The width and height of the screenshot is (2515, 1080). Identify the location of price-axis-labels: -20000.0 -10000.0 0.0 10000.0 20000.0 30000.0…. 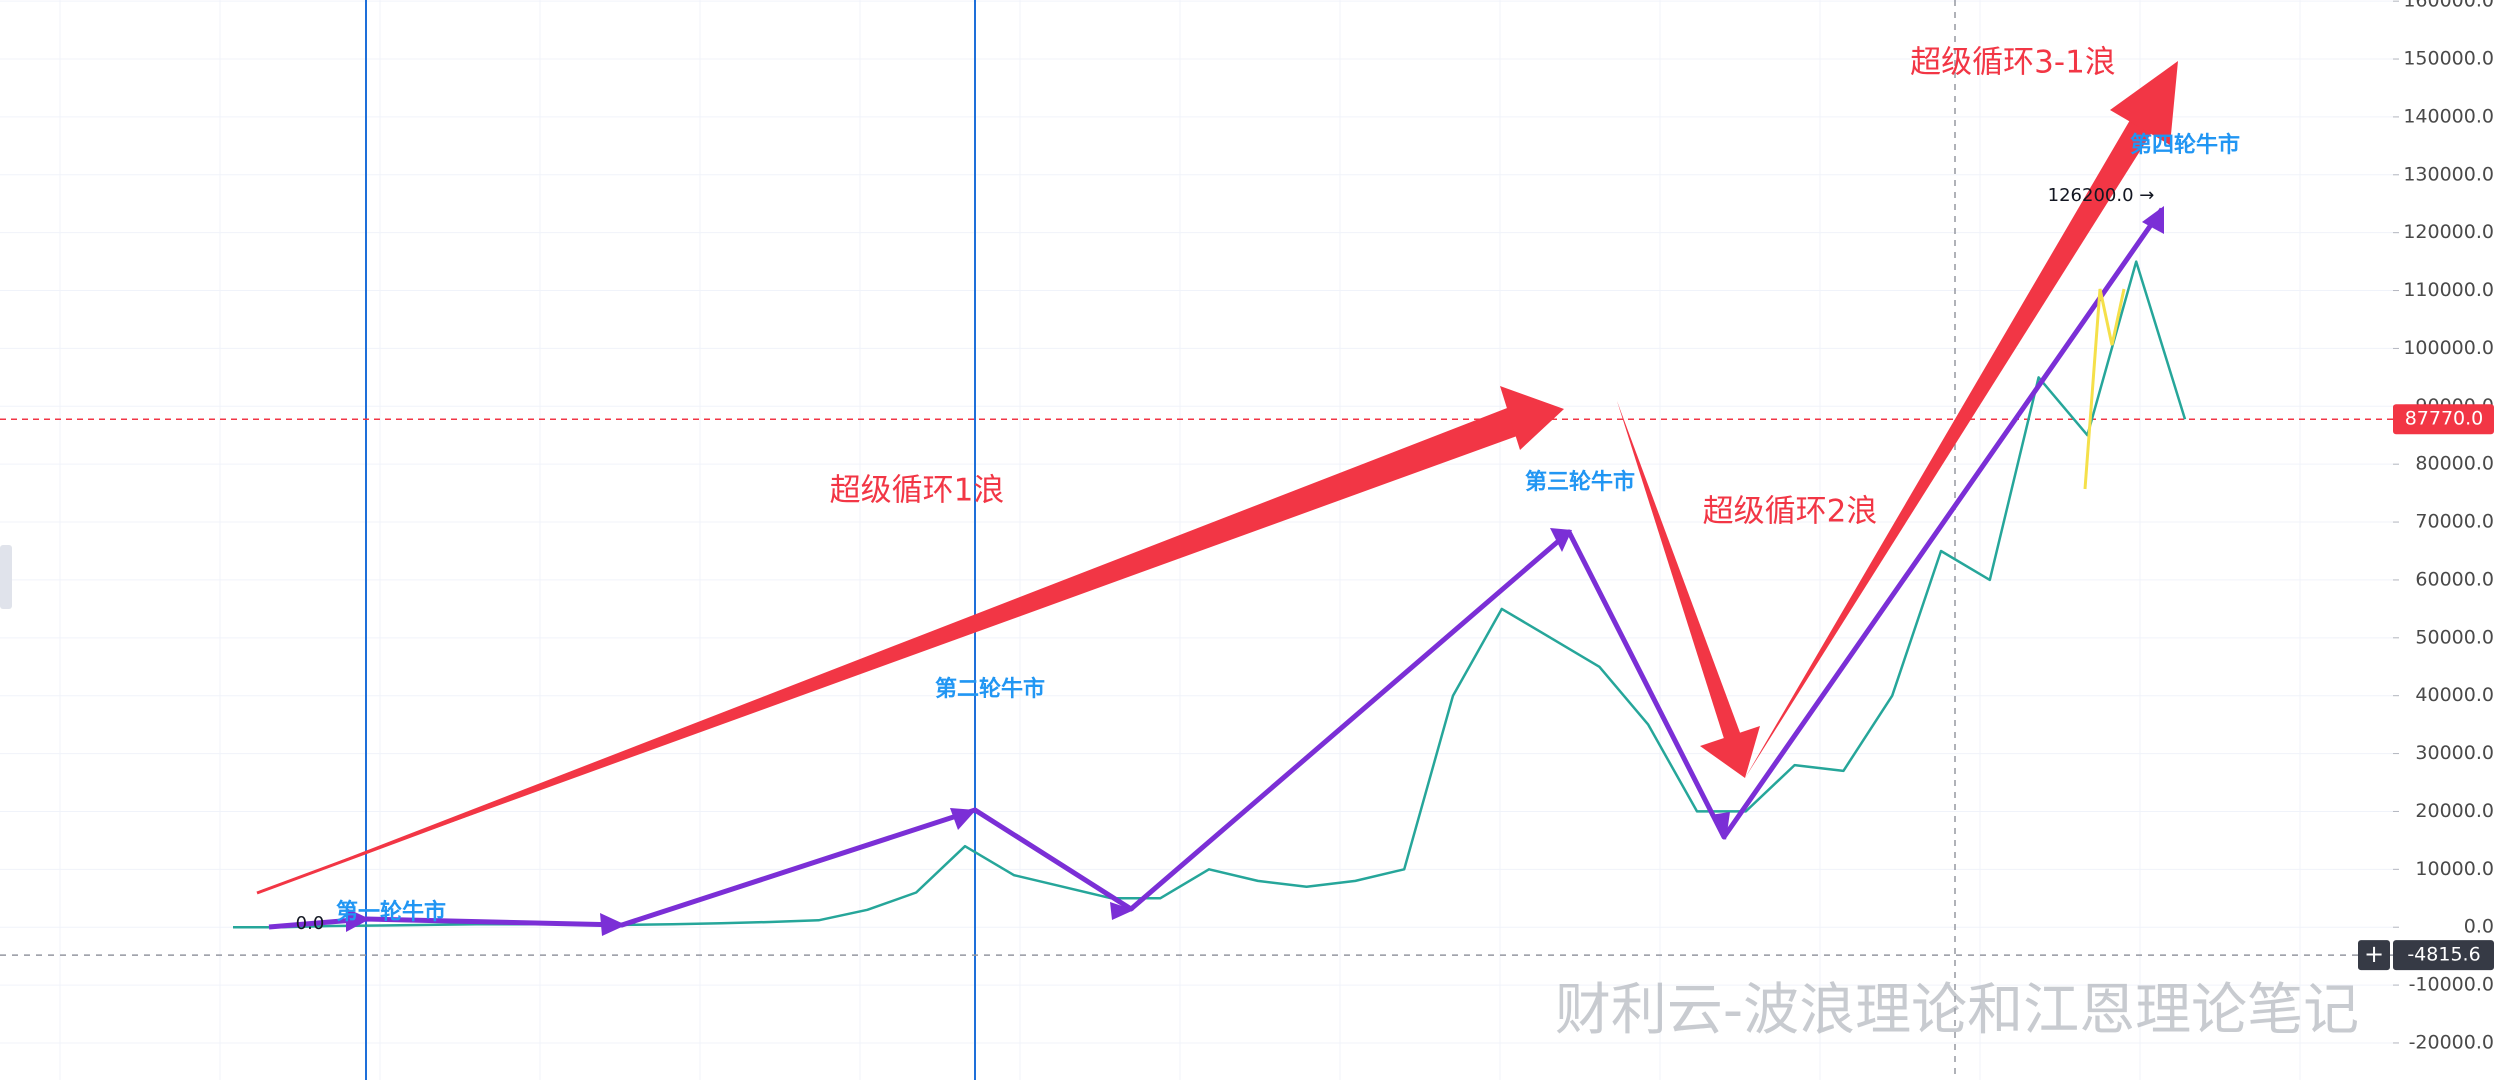
(2426, 526).